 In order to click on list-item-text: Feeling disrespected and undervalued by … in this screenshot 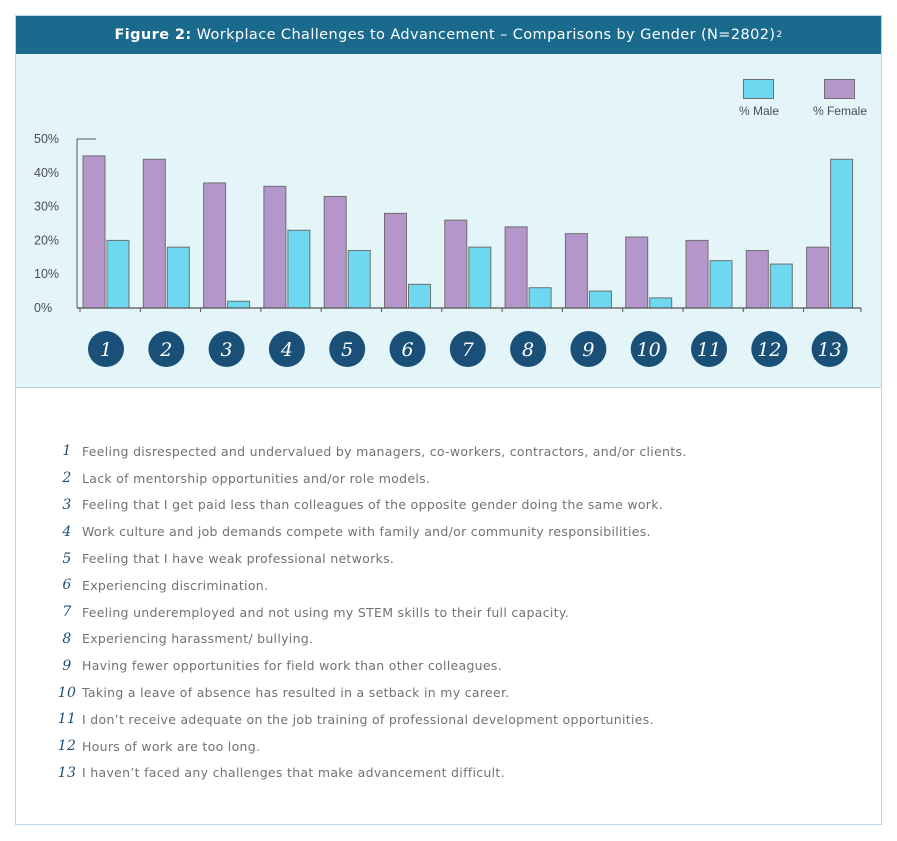, I will do `click(384, 451)`.